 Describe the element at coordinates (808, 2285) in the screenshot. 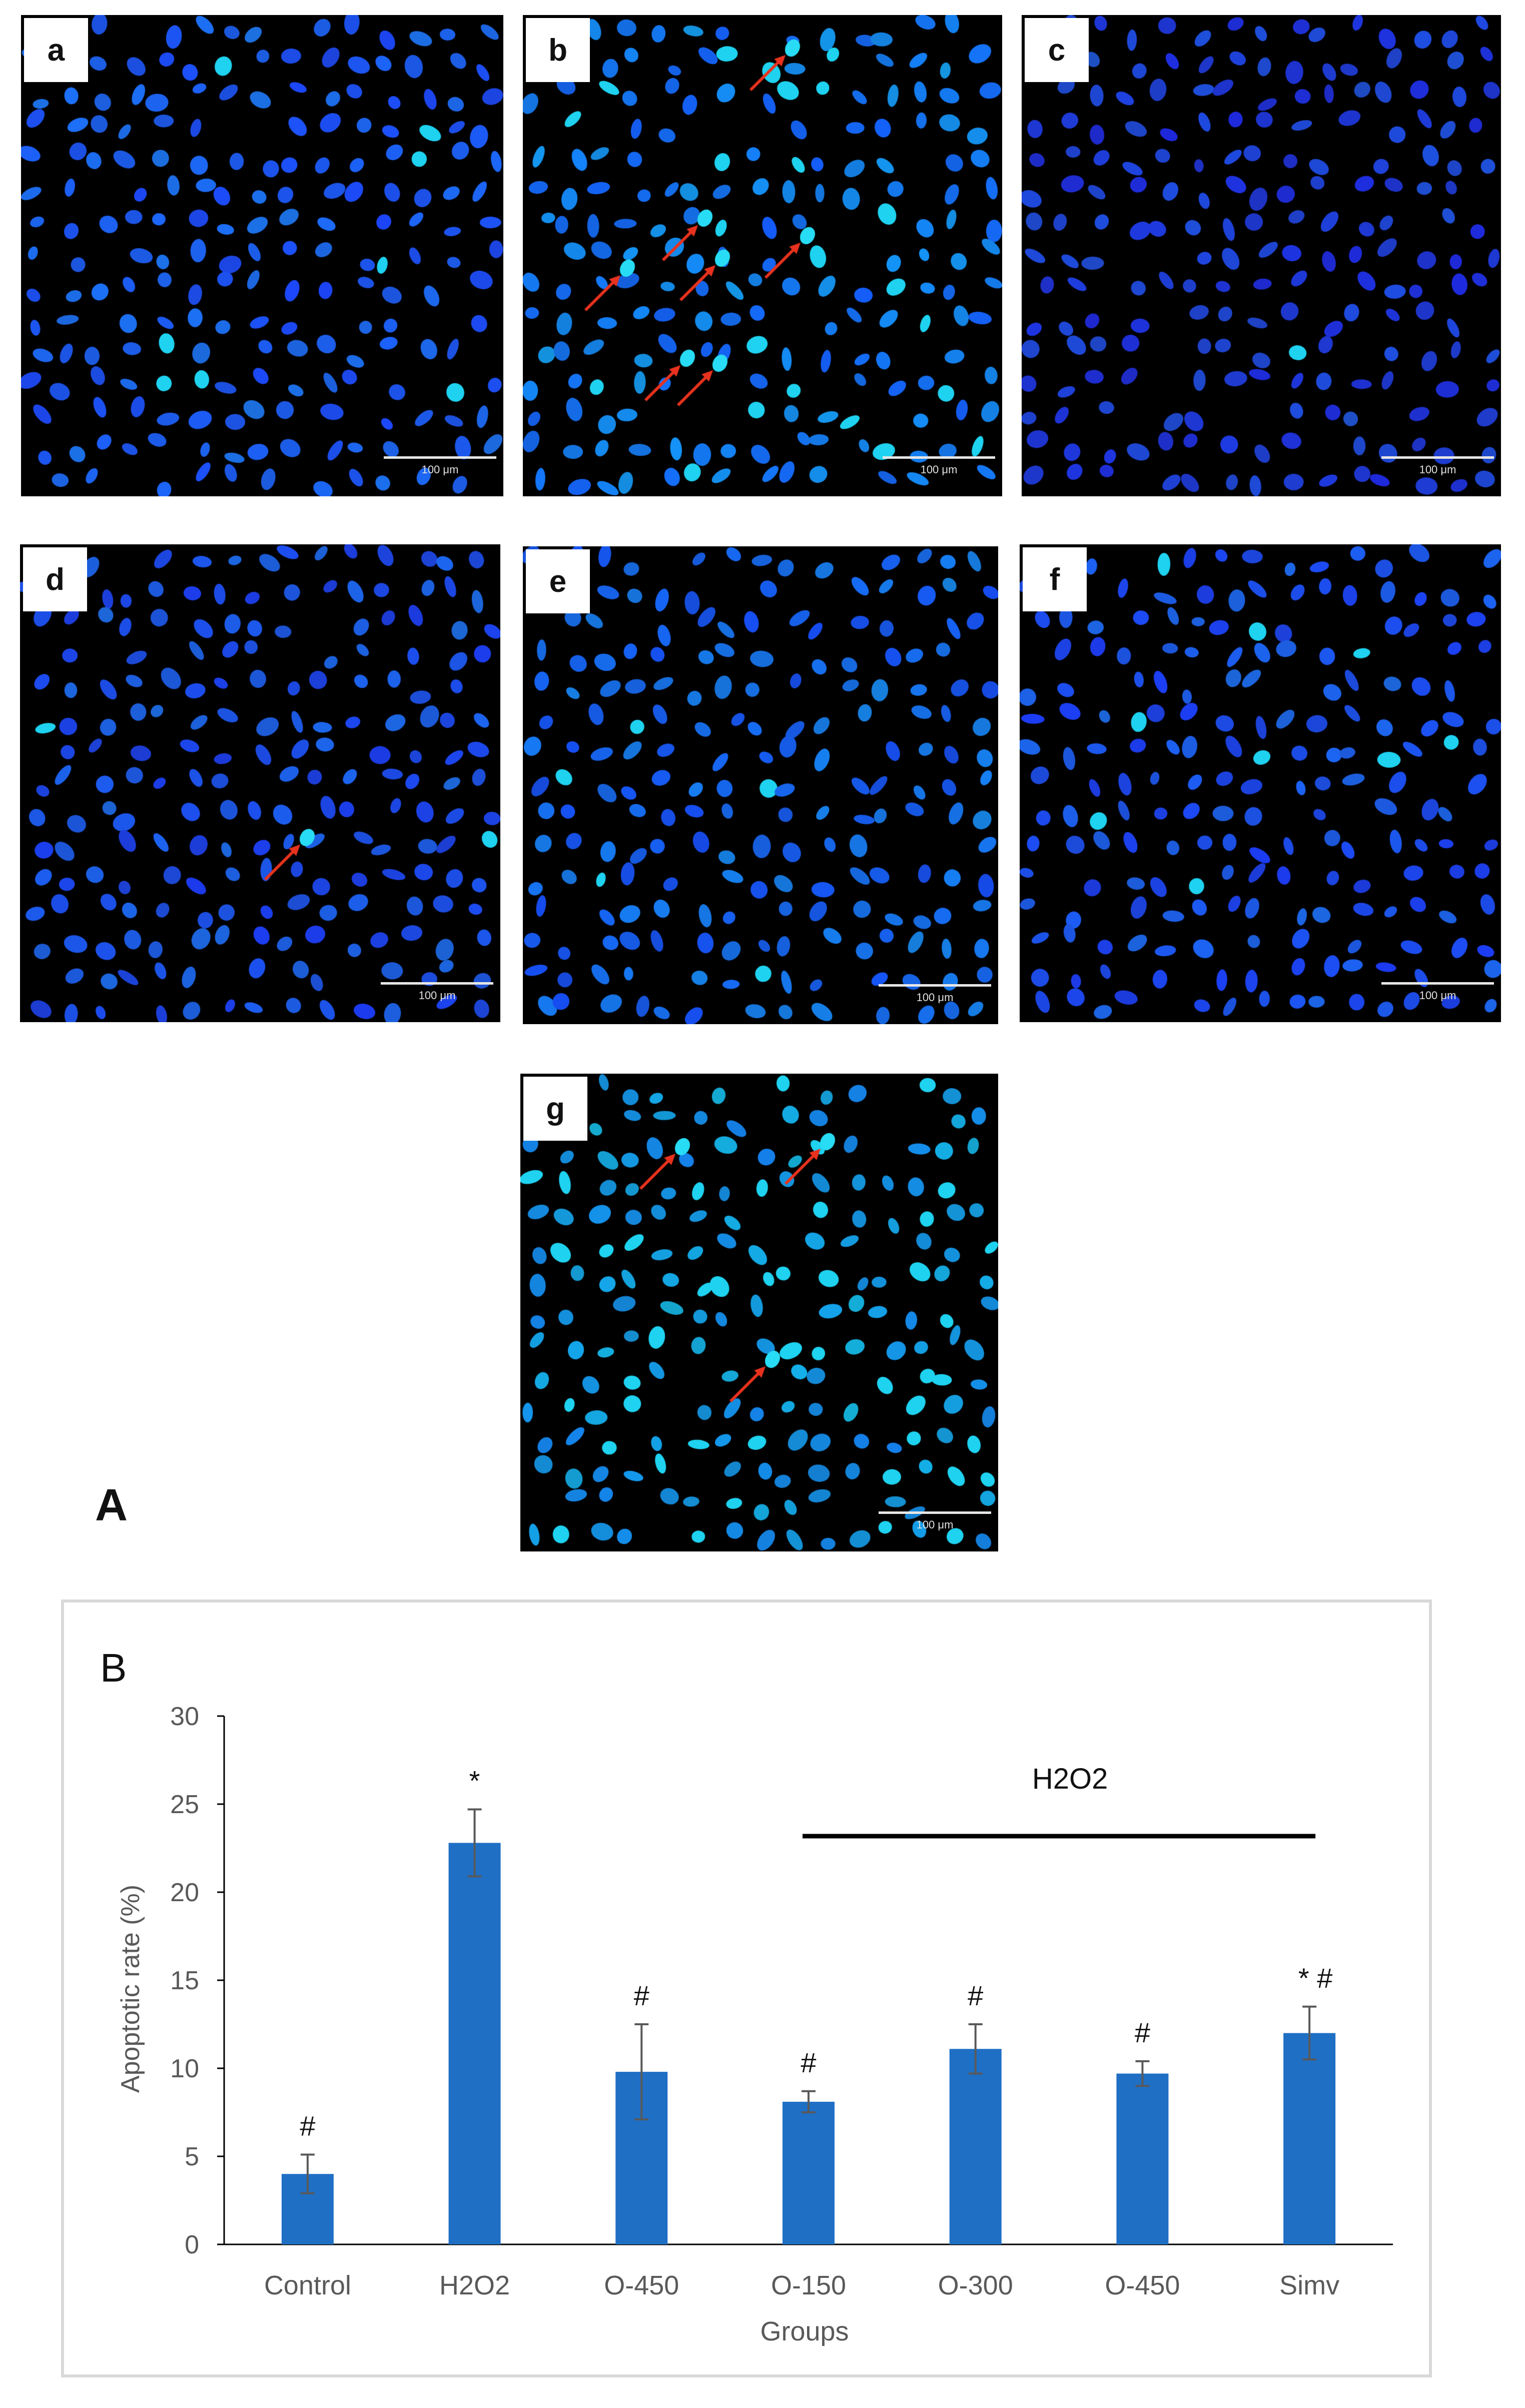

I see `x-tick-label: O-150` at that location.